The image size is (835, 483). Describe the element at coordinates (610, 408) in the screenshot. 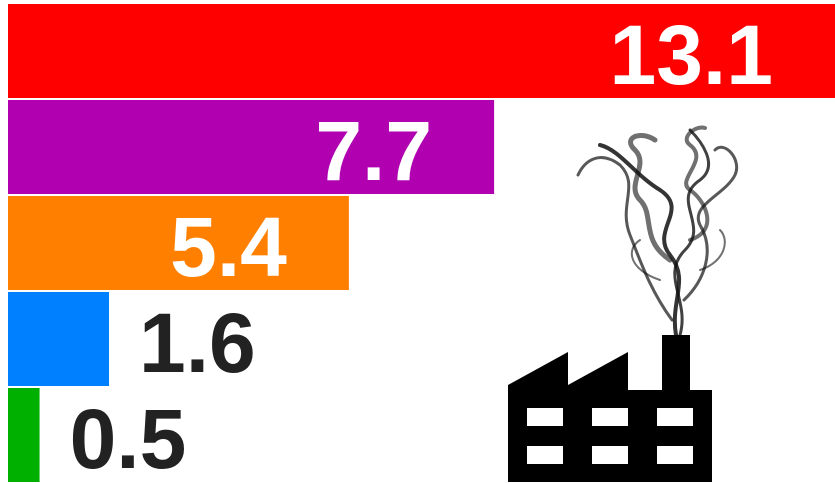

I see `factory-icon` at that location.